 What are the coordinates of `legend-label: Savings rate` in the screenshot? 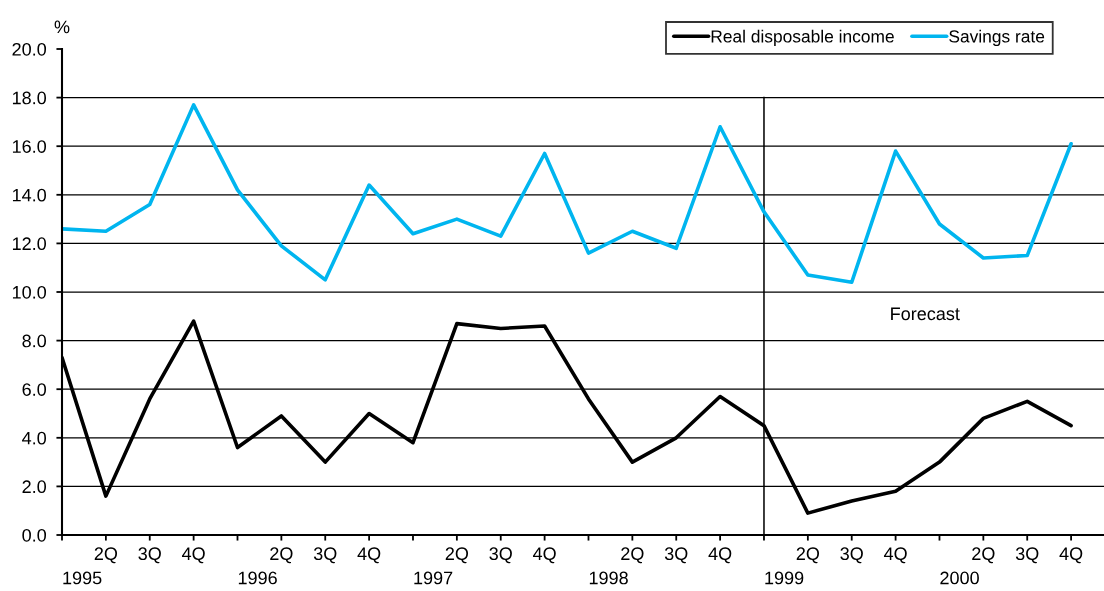 It's located at (997, 37).